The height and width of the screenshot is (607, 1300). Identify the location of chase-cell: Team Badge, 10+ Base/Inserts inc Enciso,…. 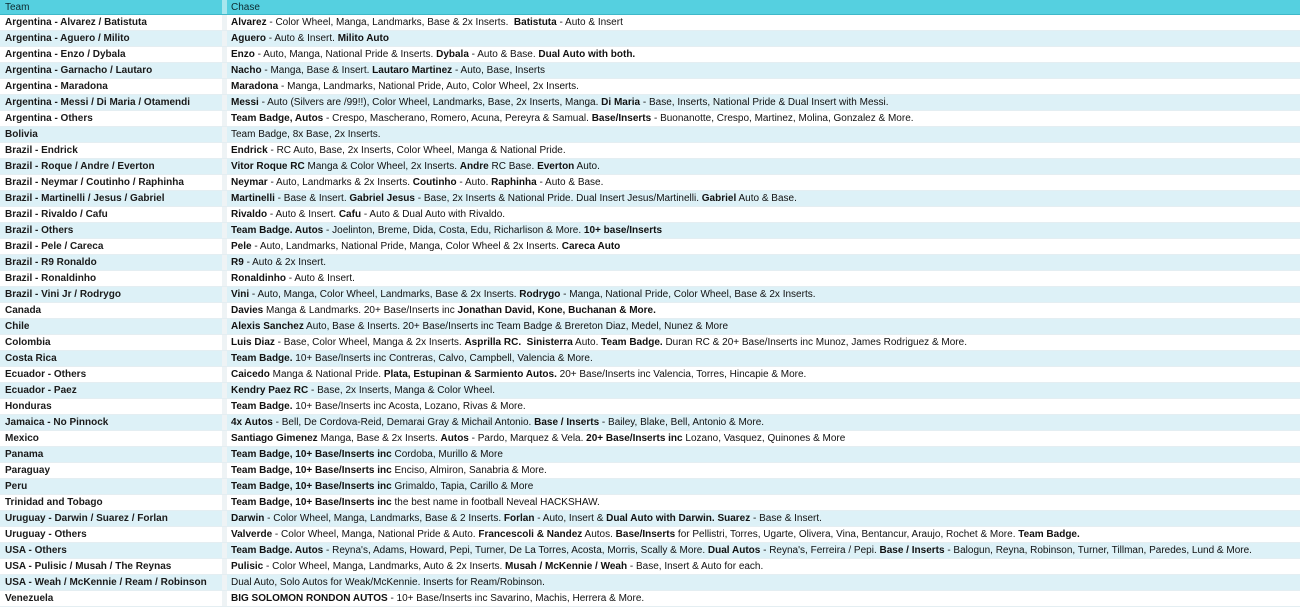
(761, 470).